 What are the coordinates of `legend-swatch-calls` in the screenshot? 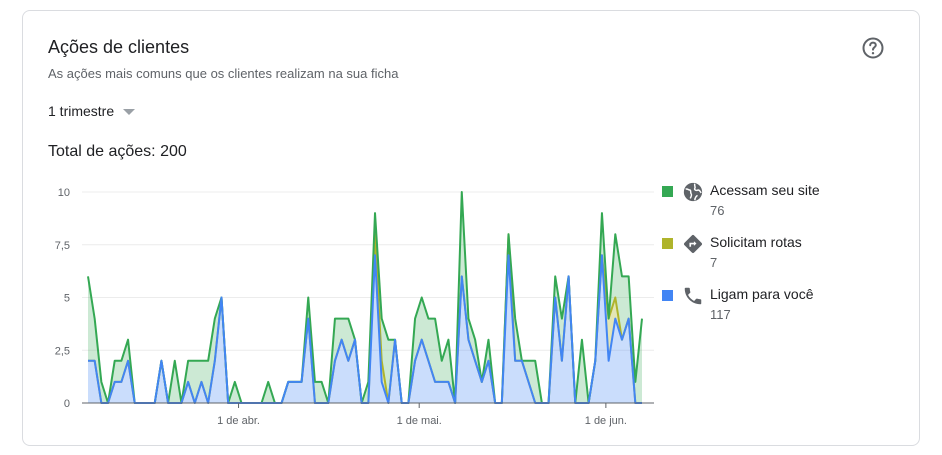 It's located at (667, 295).